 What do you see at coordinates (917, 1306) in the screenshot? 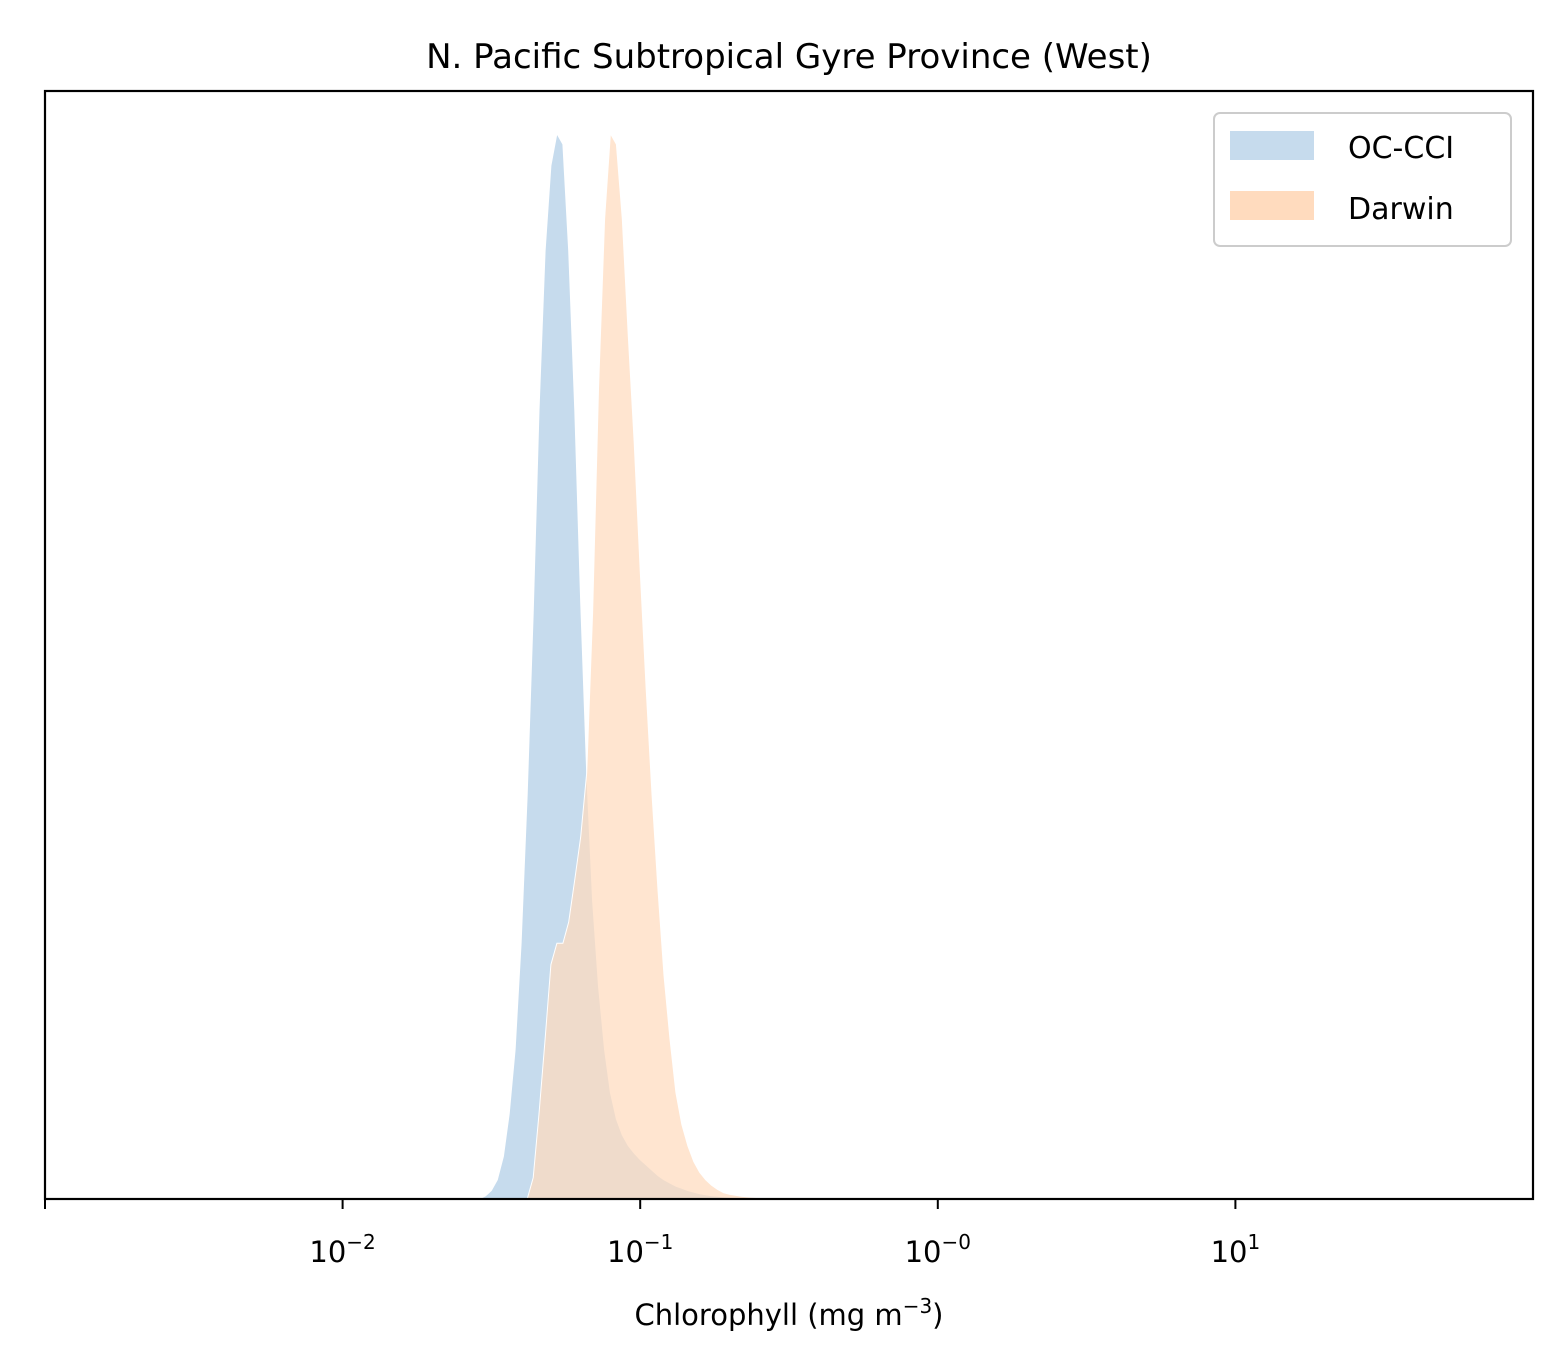
I see `x-axis-label-unit-exponent: −3` at bounding box center [917, 1306].